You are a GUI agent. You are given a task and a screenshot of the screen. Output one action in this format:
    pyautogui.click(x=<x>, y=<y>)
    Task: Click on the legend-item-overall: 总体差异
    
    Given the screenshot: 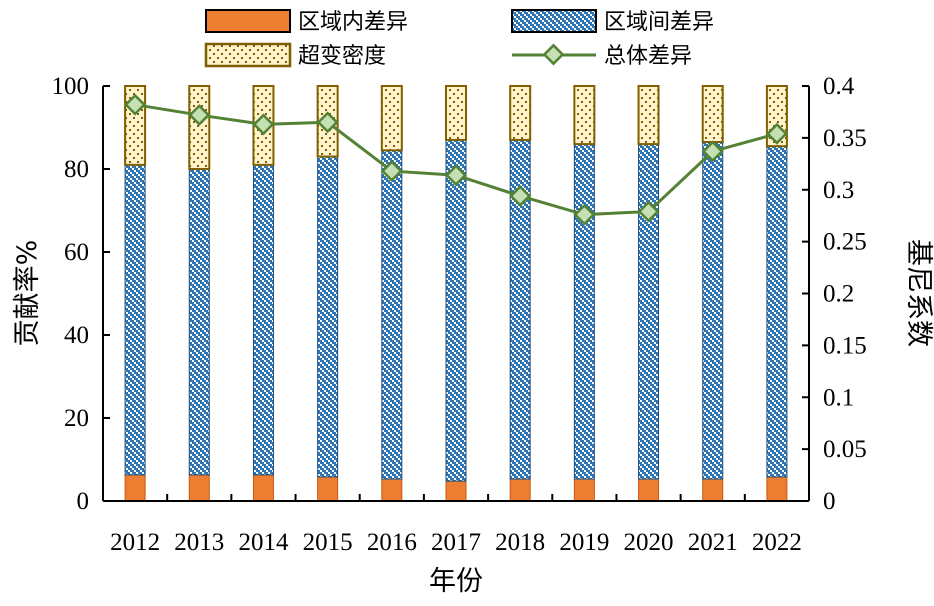 What is the action you would take?
    pyautogui.click(x=602, y=56)
    